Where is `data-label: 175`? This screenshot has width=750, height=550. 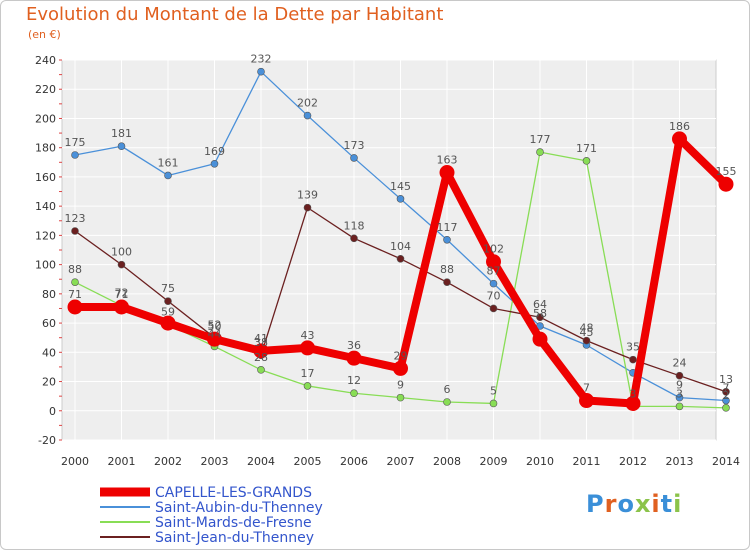
data-label: 175 is located at coordinates (75, 142).